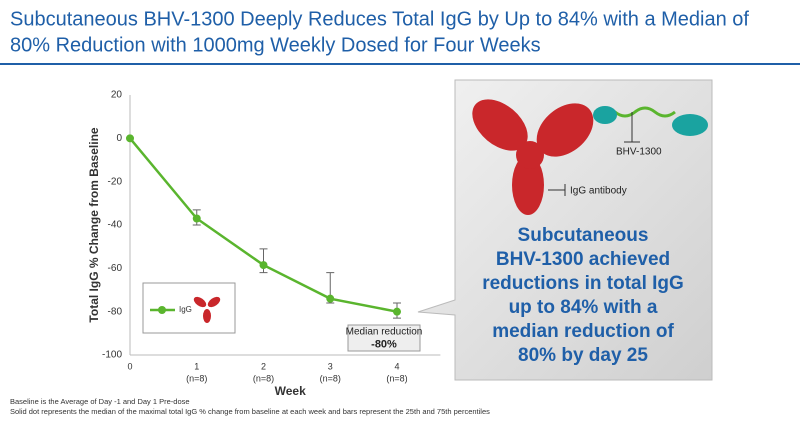 Image resolution: width=800 pixels, height=422 pixels. Describe the element at coordinates (583, 307) in the screenshot. I see `callout-text: up to 84% with a` at that location.